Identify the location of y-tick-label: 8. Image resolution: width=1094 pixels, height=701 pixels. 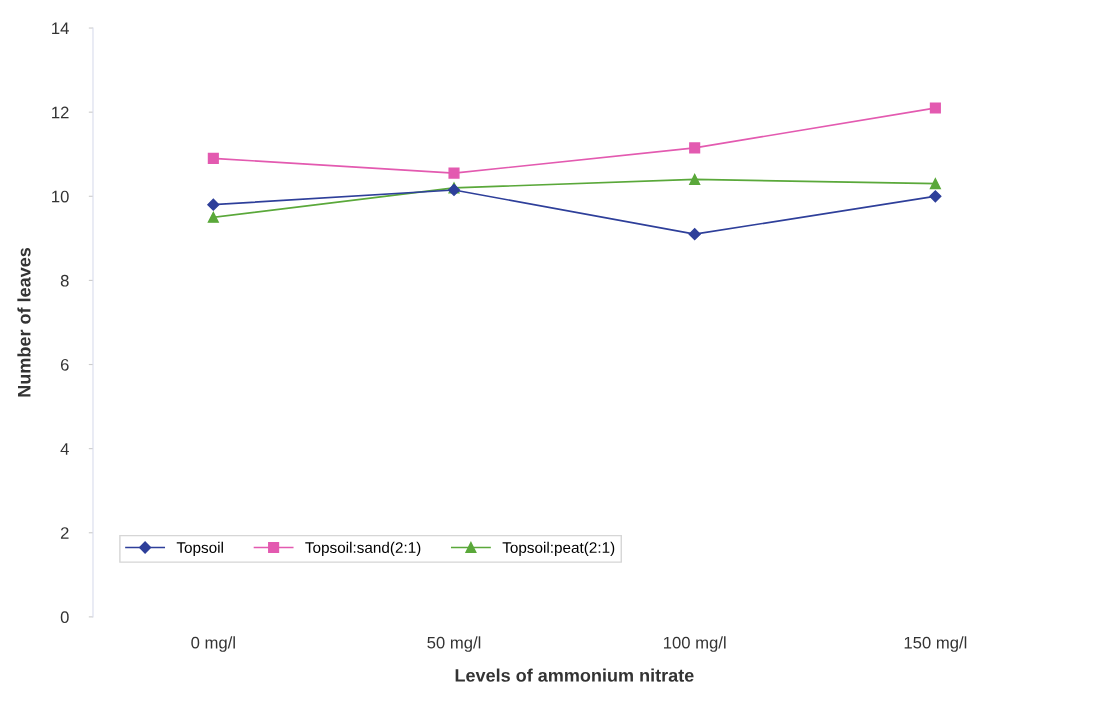
(64, 280).